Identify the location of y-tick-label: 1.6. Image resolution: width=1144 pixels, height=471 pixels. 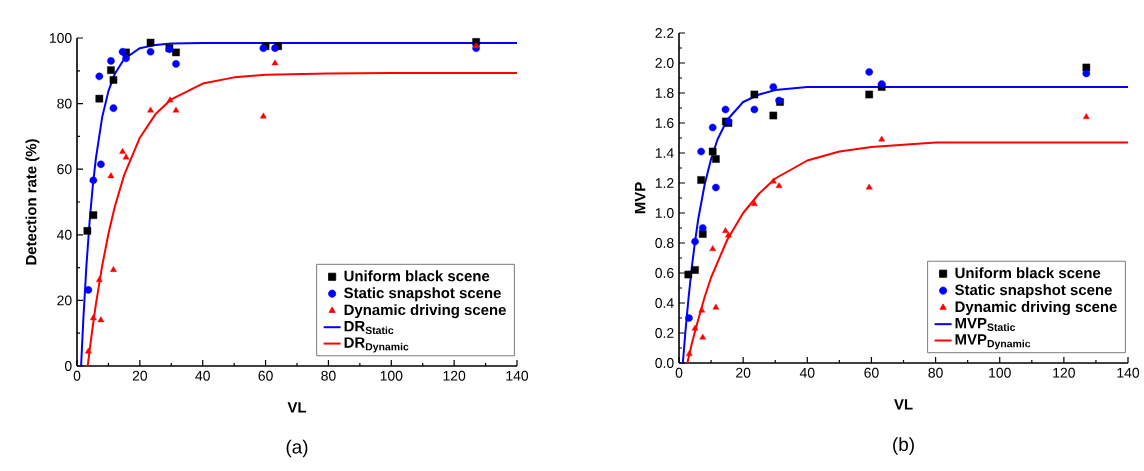
(664, 123).